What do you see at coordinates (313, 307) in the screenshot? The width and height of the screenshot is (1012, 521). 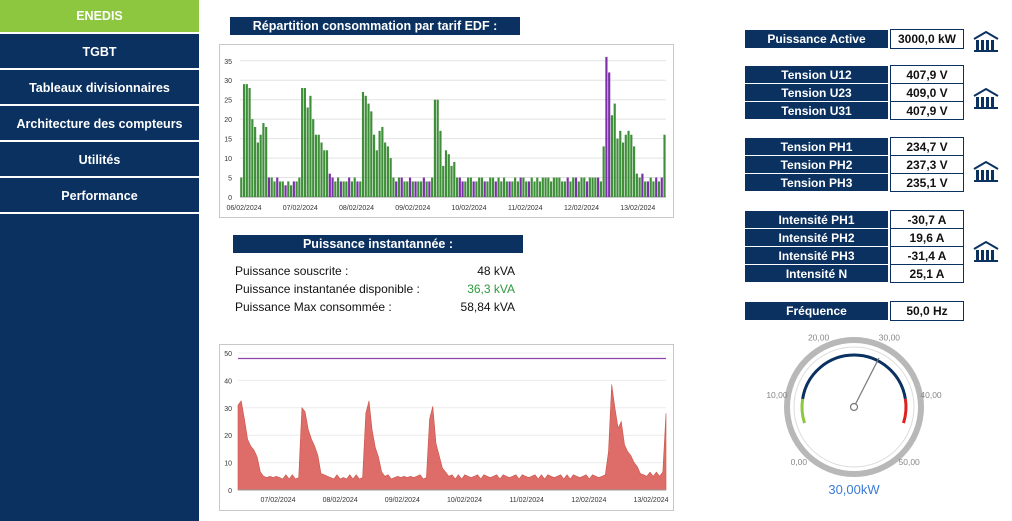 I see `max-consommee-label: Puissance Max consommée :` at bounding box center [313, 307].